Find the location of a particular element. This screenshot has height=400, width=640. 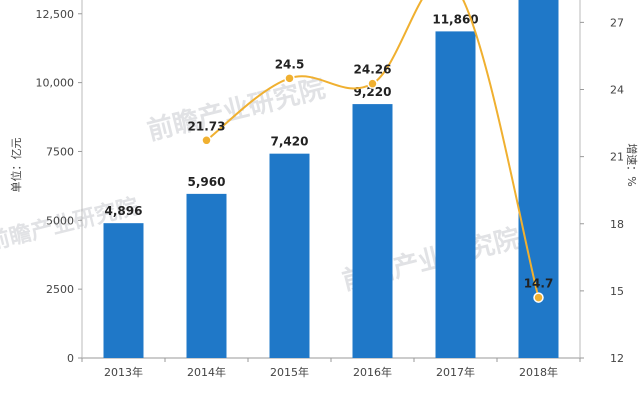

x-tick-label: 2017年 is located at coordinates (455, 372).